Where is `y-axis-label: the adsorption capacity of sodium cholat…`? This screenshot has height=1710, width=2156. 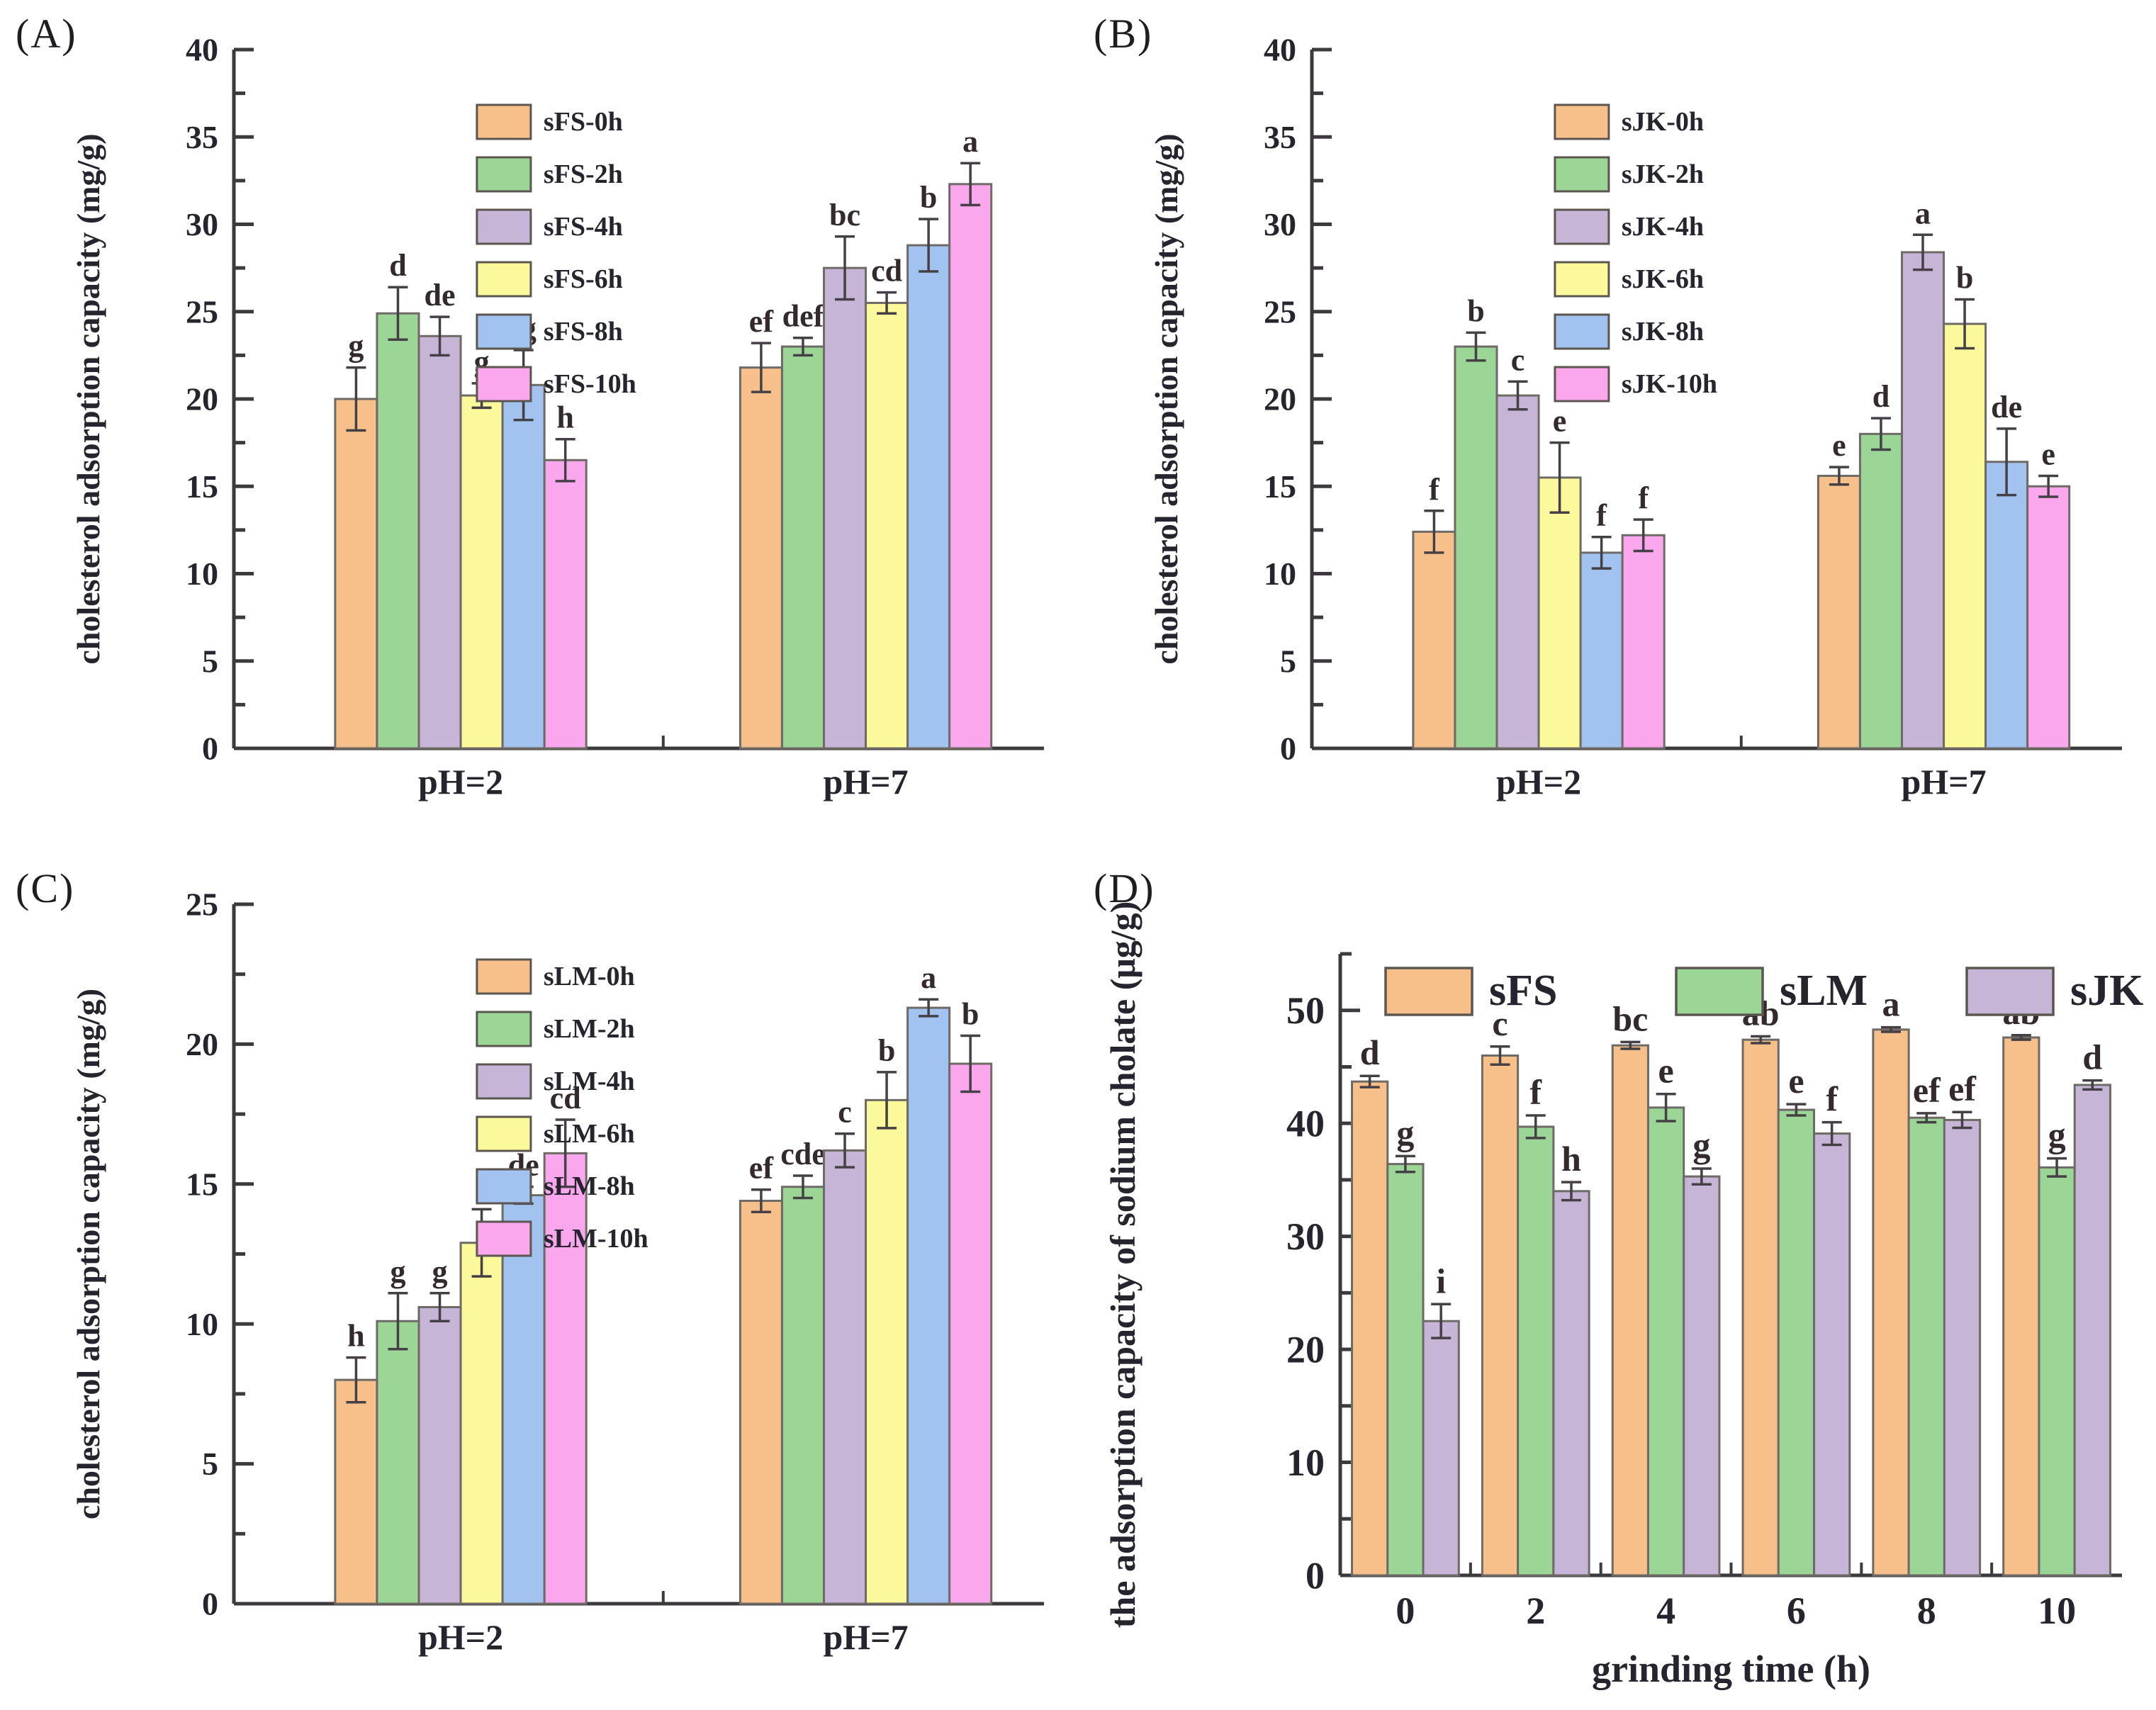
y-axis-label: the adsorption capacity of sodium cholat… is located at coordinates (1122, 1265).